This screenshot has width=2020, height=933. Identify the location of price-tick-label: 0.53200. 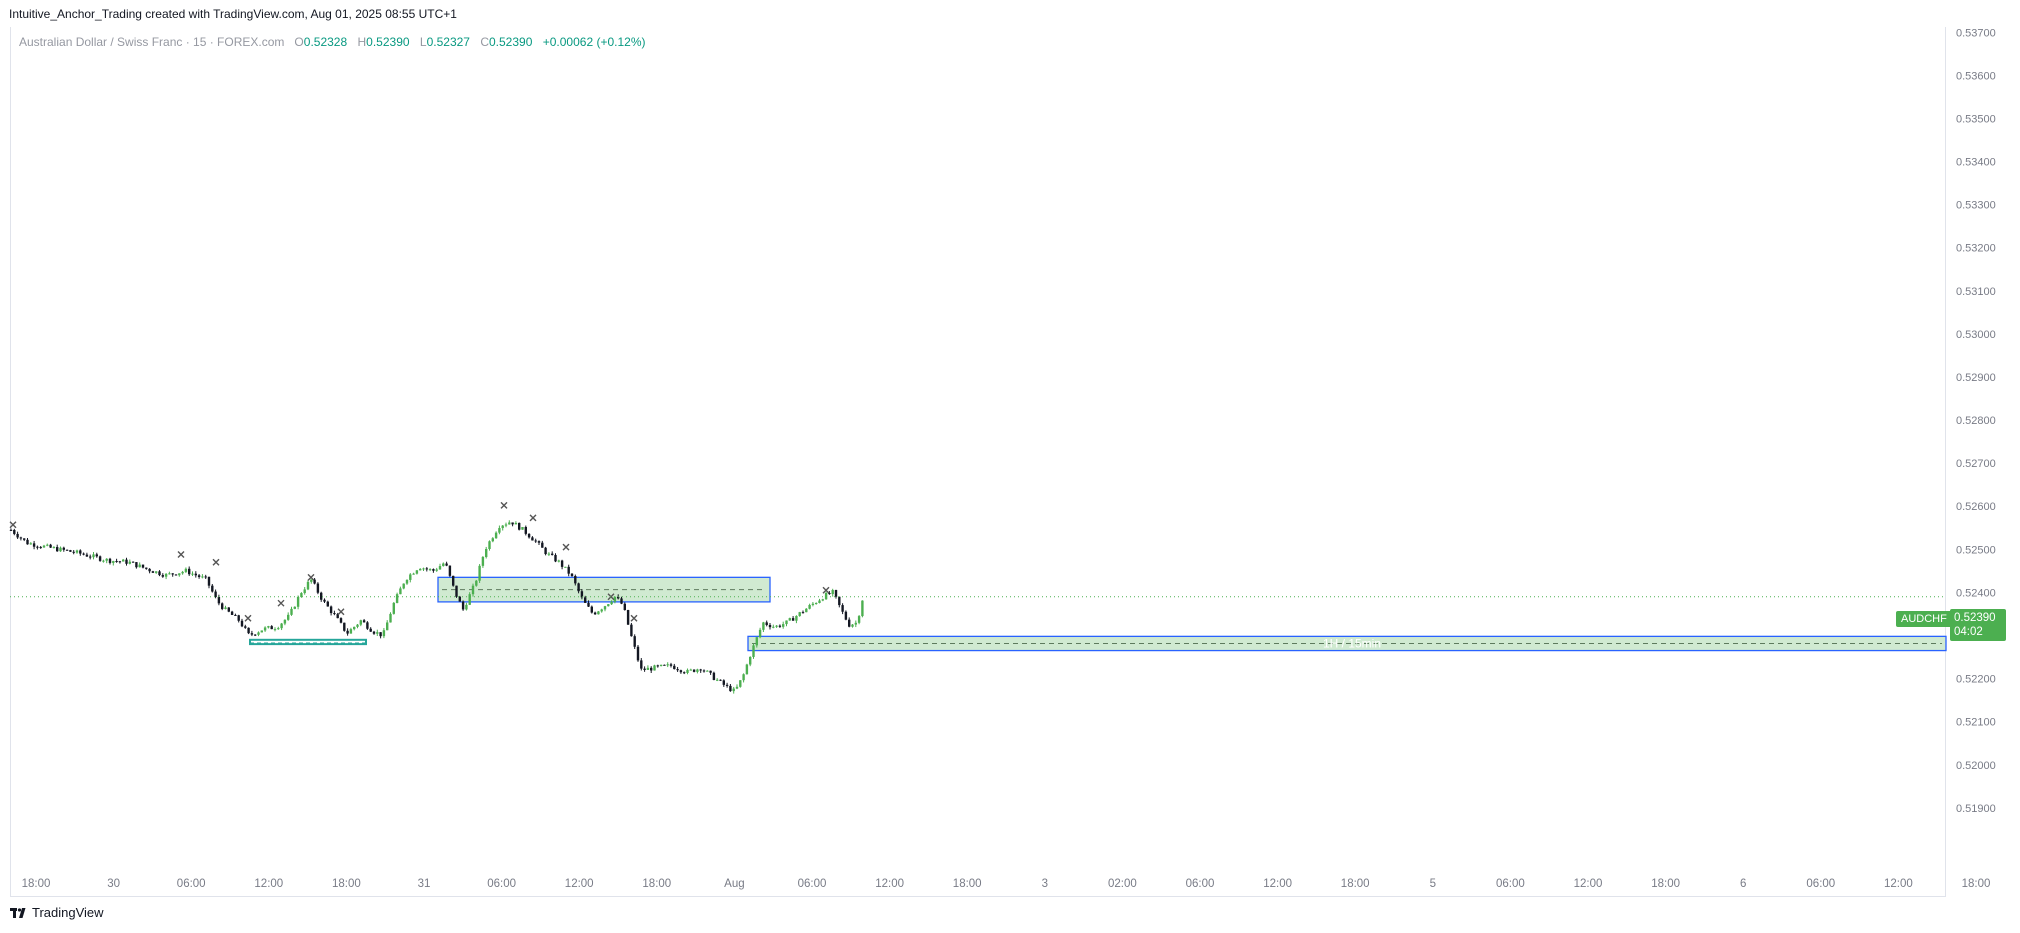
(1976, 249).